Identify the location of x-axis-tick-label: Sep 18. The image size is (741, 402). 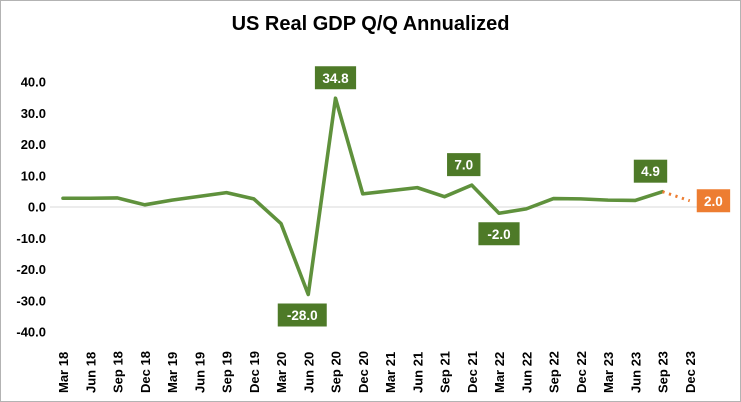
(118, 372).